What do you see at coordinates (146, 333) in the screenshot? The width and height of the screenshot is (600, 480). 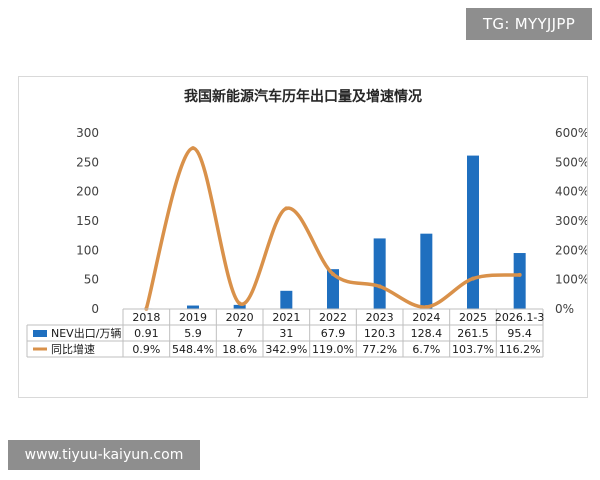 I see `bar-value-label: 0.91` at bounding box center [146, 333].